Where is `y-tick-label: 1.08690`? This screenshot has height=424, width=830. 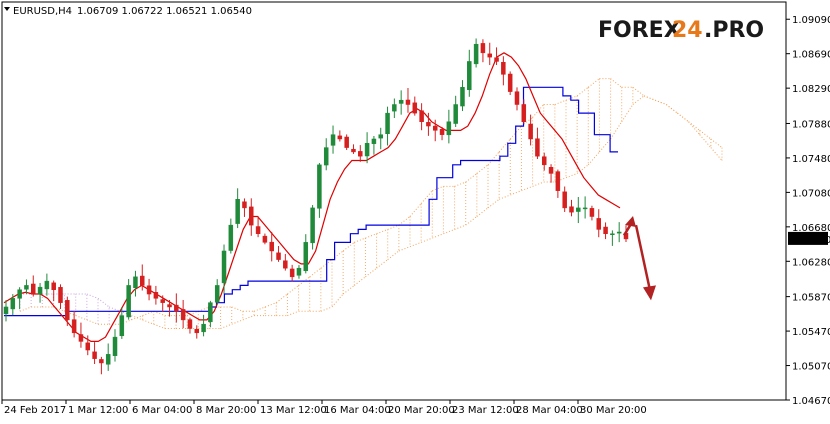
y-tick-label: 1.08690 is located at coordinates (811, 55).